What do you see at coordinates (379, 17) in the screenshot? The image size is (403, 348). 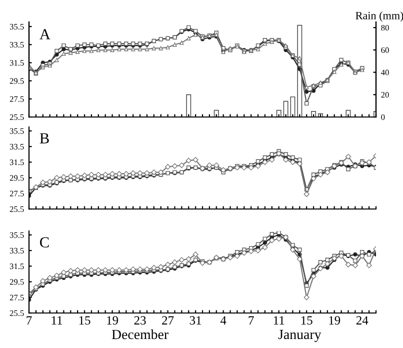 I see `y2-axis-title: Rain (mm)` at bounding box center [379, 17].